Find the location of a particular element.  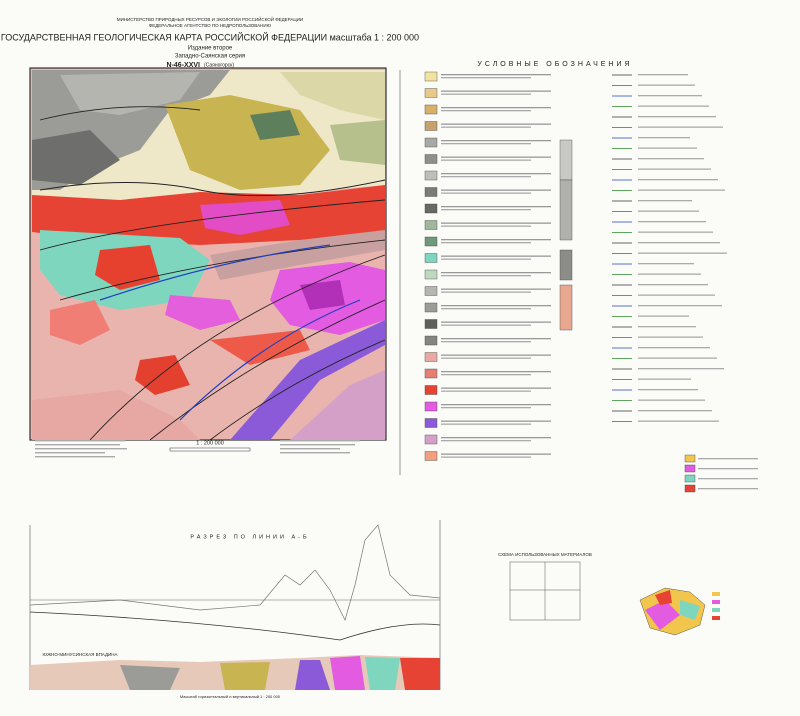

map-scale: 1 : 200 000 is located at coordinates (210, 443).